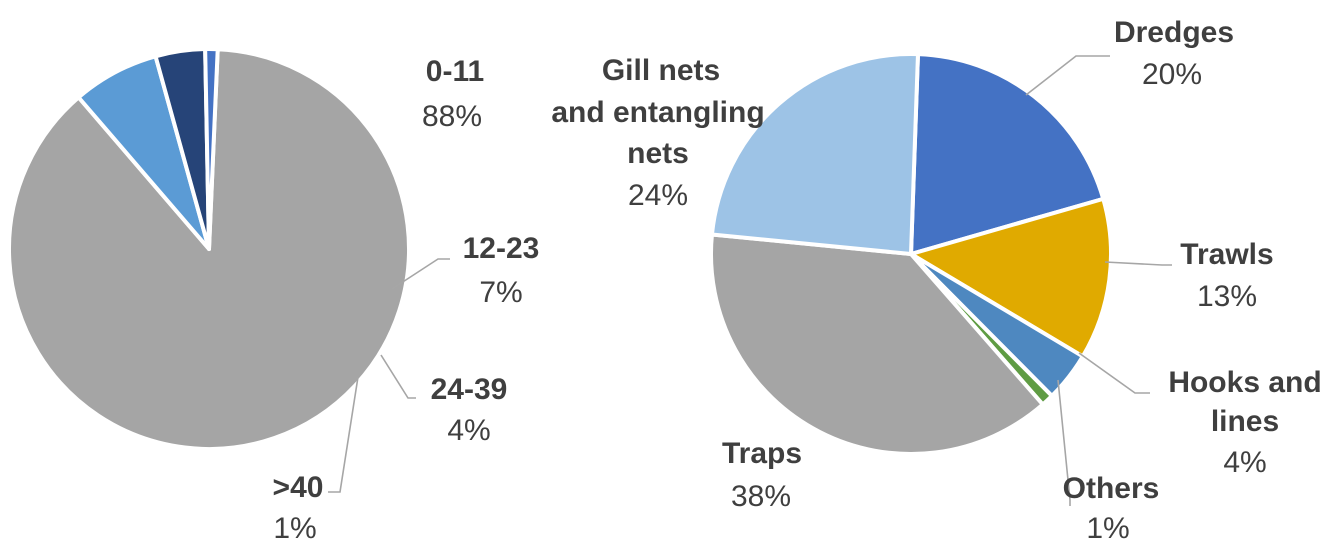 Image resolution: width=1341 pixels, height=539 pixels. Describe the element at coordinates (658, 153) in the screenshot. I see `slice-label: nets` at that location.